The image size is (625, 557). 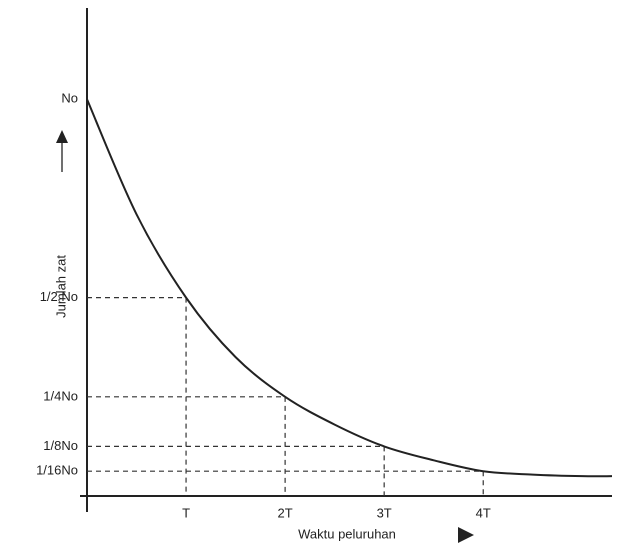 I want to click on y-tick-label: 1/4No, so click(x=60, y=395).